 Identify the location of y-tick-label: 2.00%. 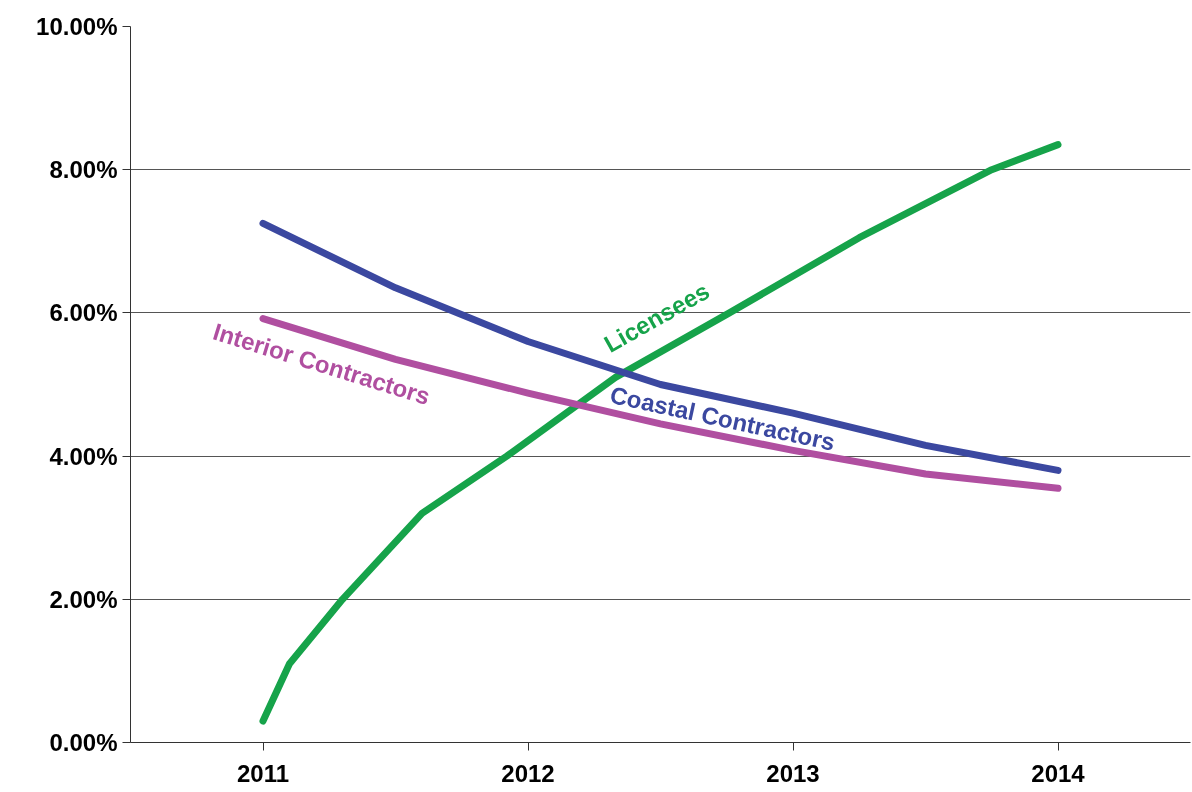
(83, 599).